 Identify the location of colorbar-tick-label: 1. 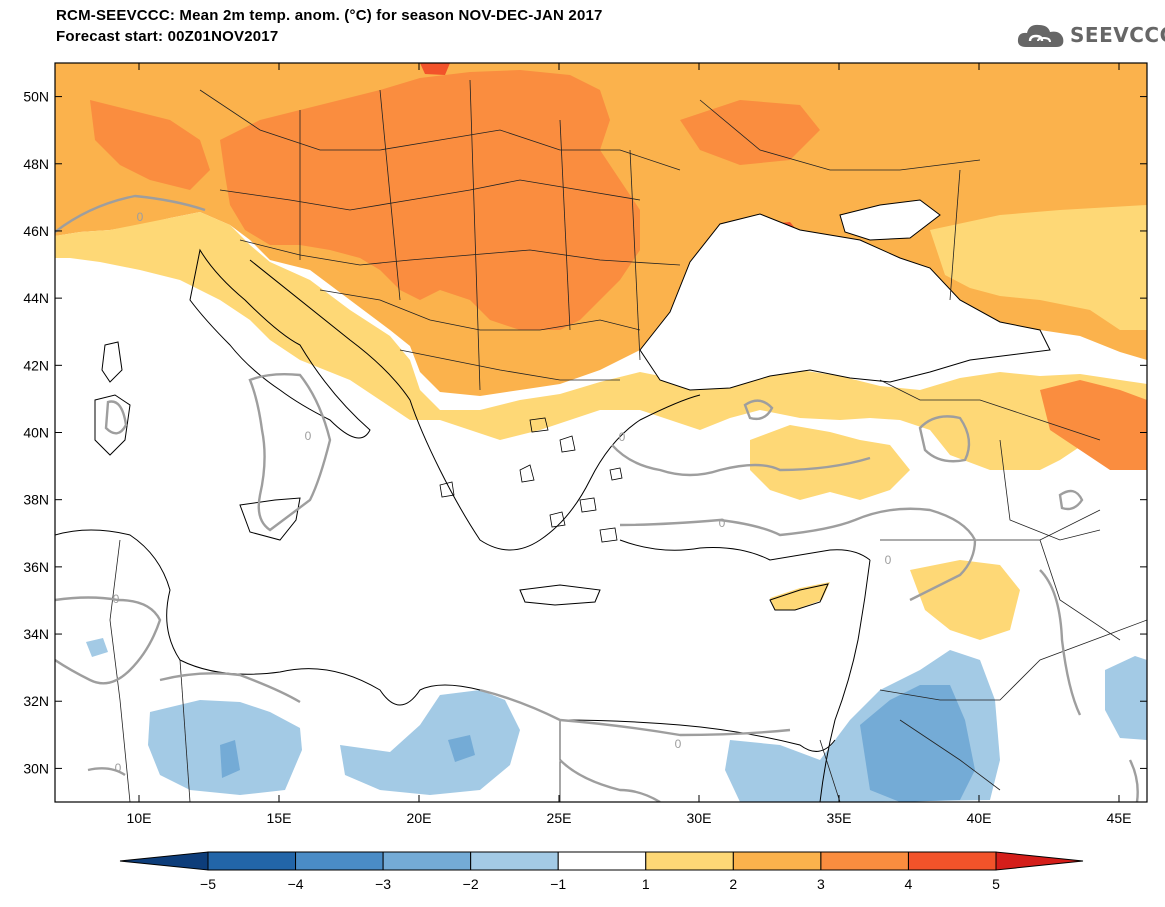
(646, 884).